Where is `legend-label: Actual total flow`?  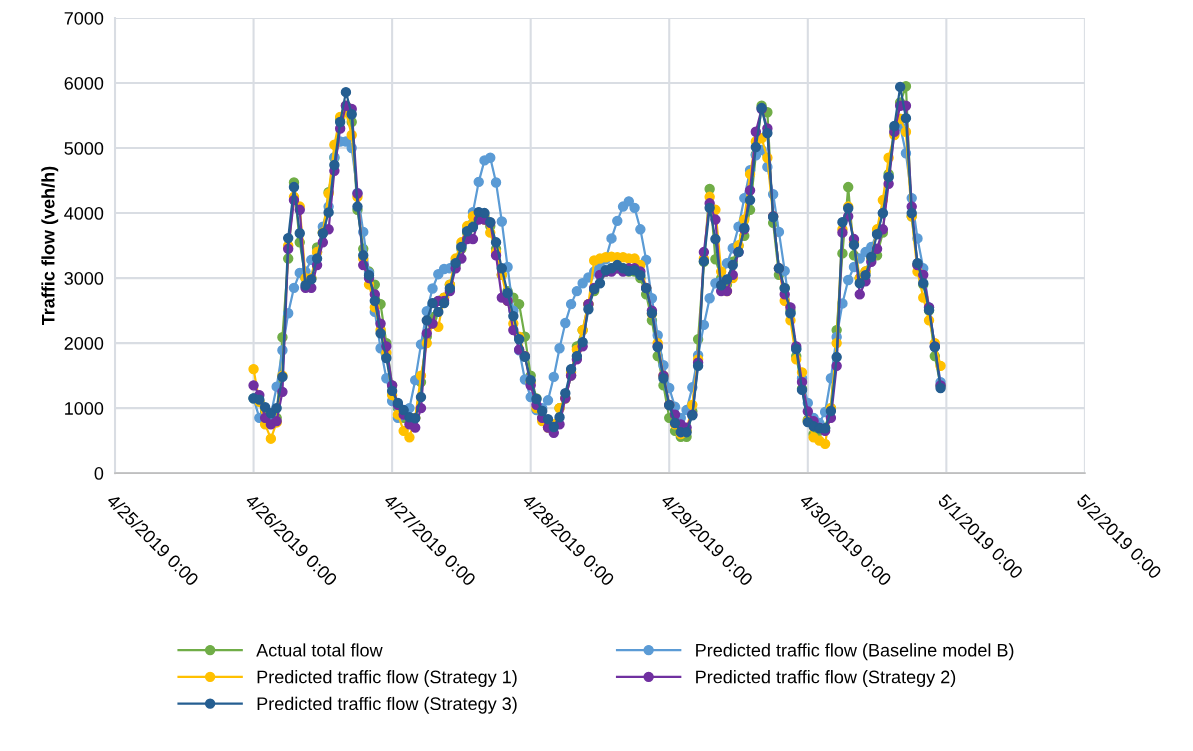 legend-label: Actual total flow is located at coordinates (319, 650).